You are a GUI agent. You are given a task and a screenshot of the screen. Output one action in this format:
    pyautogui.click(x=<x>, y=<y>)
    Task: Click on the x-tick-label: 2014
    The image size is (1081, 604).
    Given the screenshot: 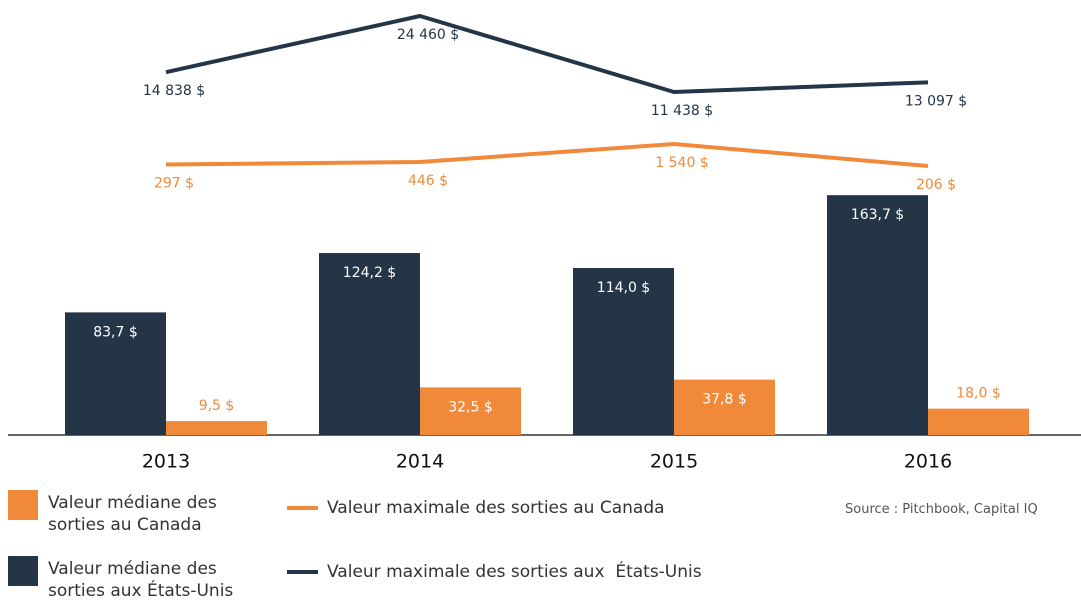 What is the action you would take?
    pyautogui.click(x=420, y=462)
    